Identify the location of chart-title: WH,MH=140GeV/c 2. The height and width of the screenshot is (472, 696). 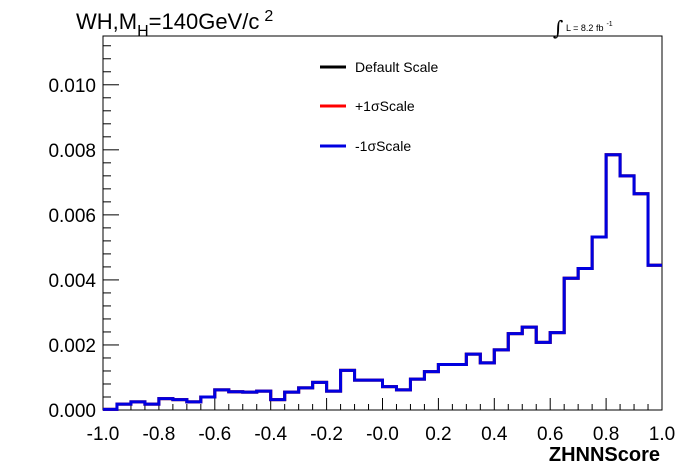
(174, 24).